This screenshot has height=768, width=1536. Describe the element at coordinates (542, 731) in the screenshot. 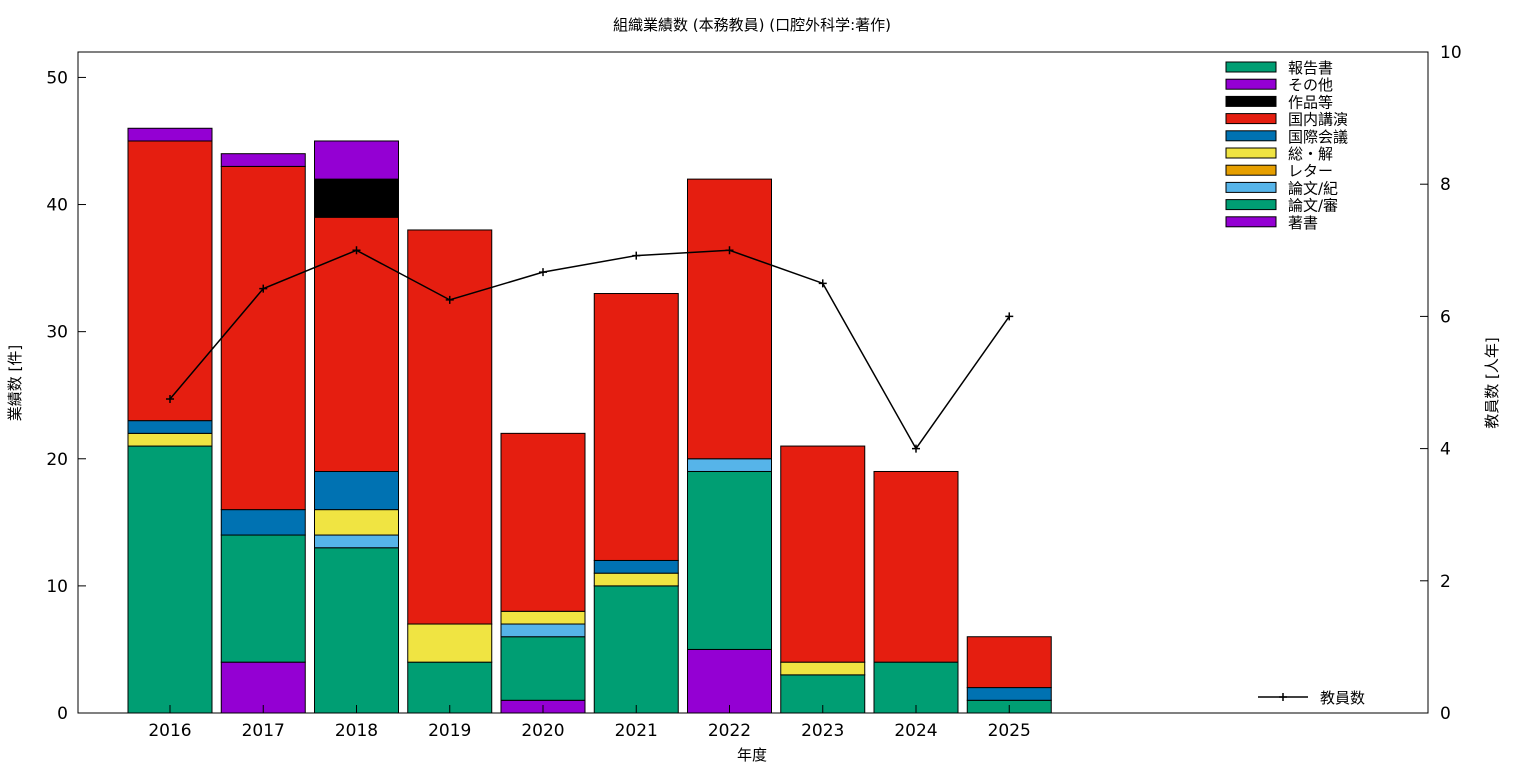

I see `x-tick-label: 2020` at that location.